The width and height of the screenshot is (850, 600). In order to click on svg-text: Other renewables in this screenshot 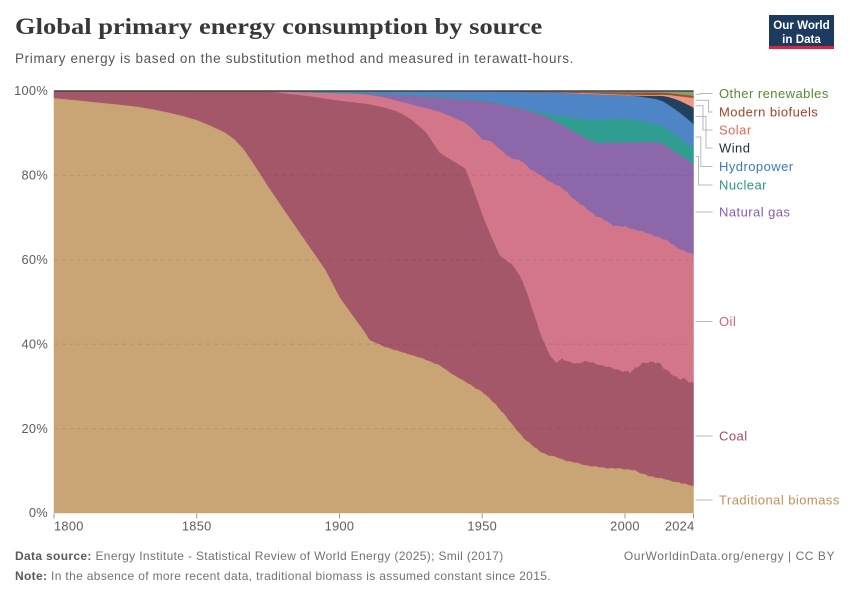, I will do `click(774, 93)`.